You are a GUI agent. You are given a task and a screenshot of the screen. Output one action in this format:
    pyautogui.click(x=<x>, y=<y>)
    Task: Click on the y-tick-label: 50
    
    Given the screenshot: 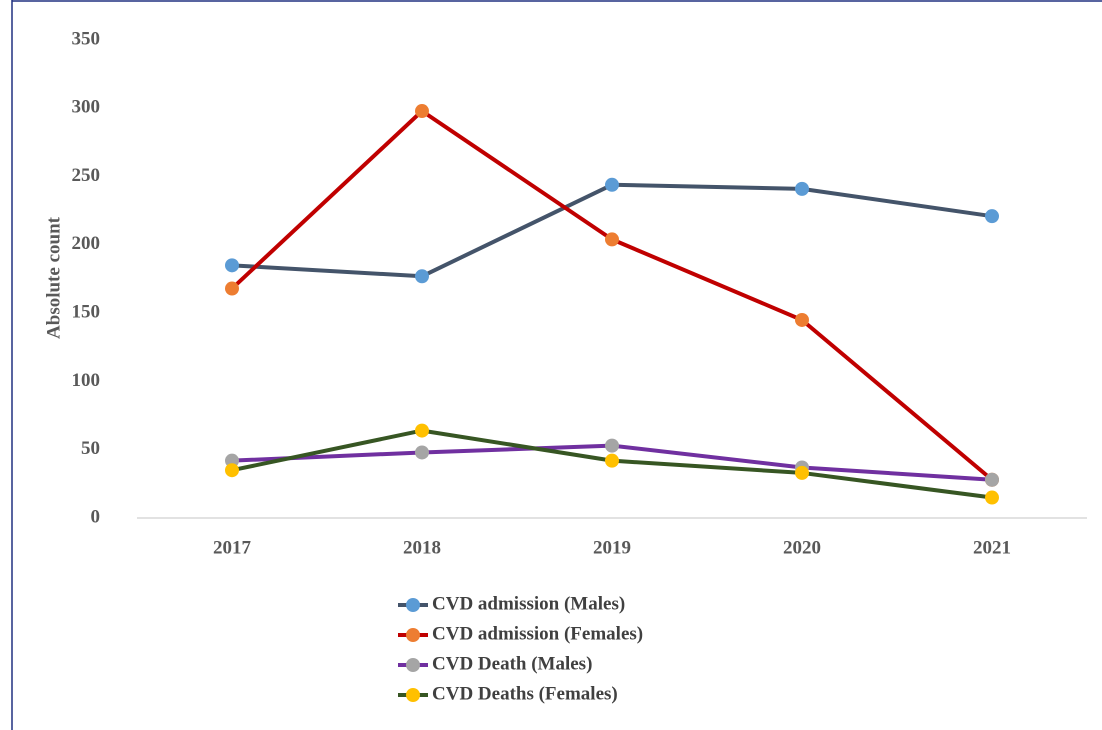 What is the action you would take?
    pyautogui.click(x=90, y=448)
    